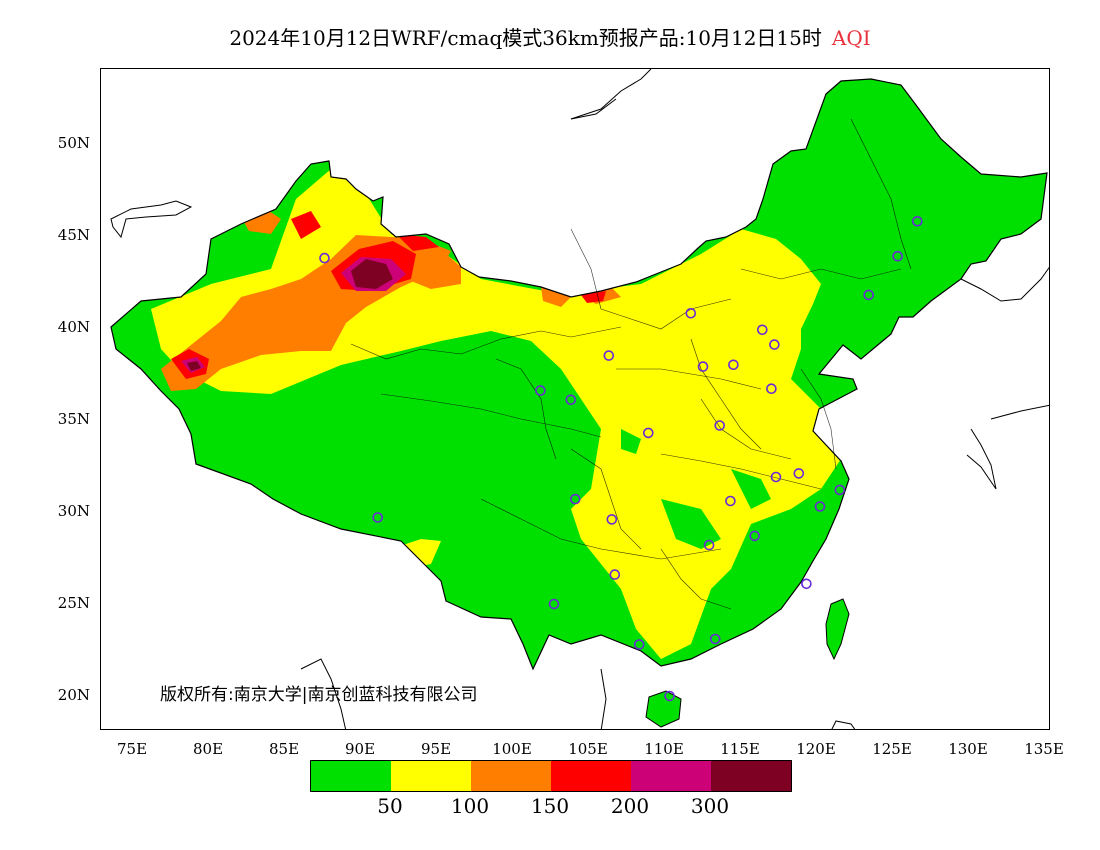  I want to click on taiwan-island, so click(837, 629).